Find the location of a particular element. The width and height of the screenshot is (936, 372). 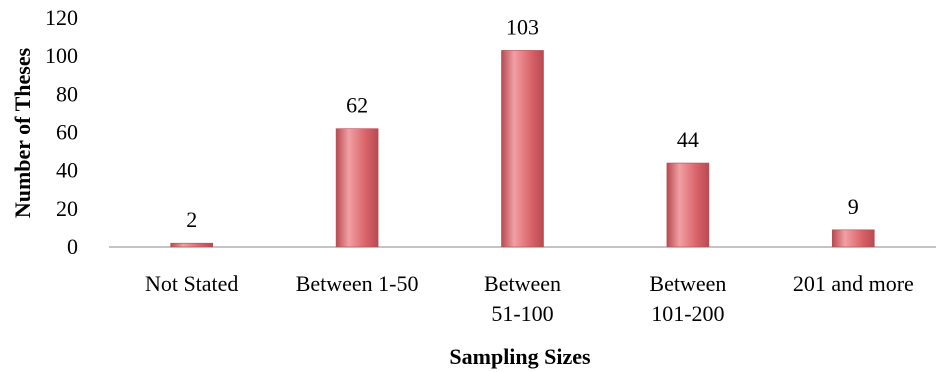

data-label: 2 is located at coordinates (191, 219).